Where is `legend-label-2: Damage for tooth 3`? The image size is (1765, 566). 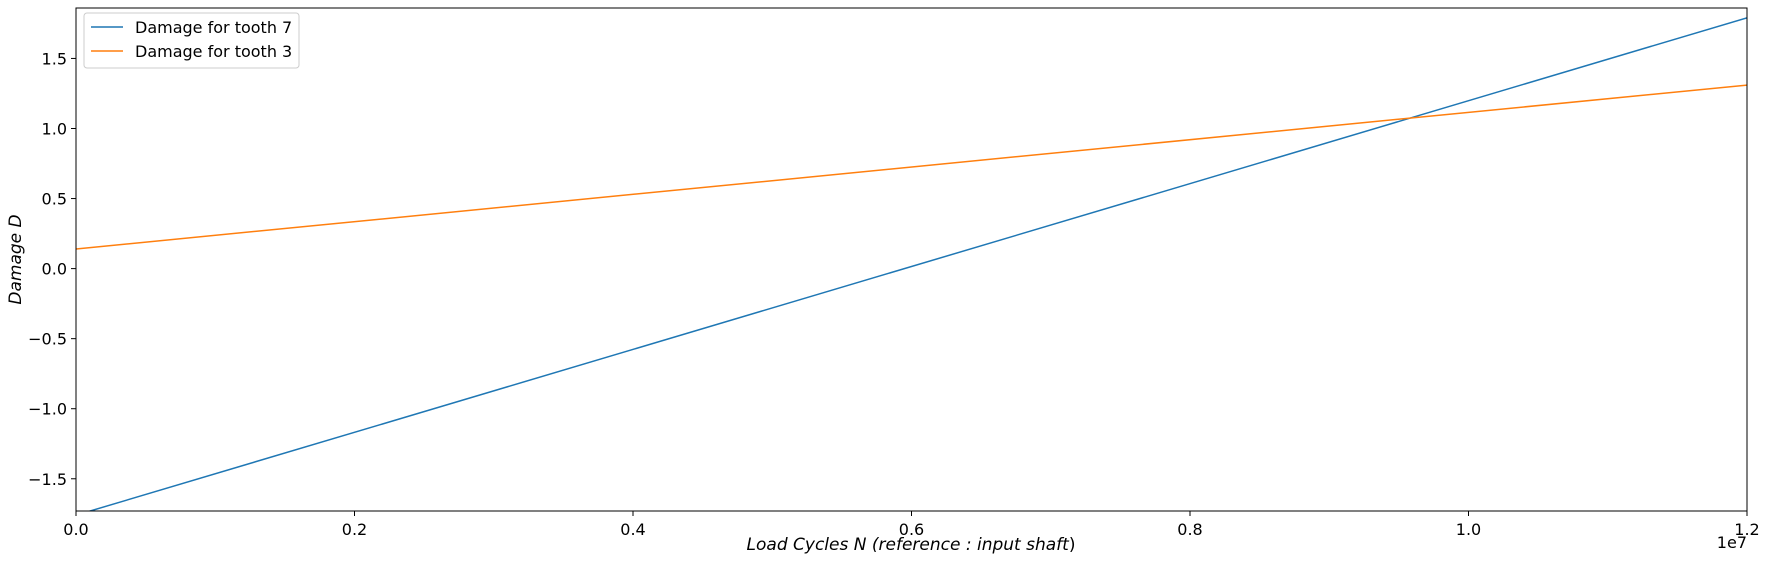 legend-label-2: Damage for tooth 3 is located at coordinates (213, 51).